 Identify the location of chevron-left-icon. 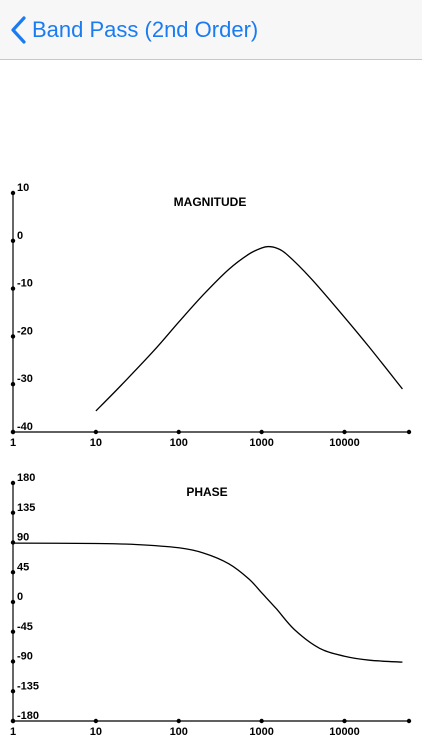
(19, 30).